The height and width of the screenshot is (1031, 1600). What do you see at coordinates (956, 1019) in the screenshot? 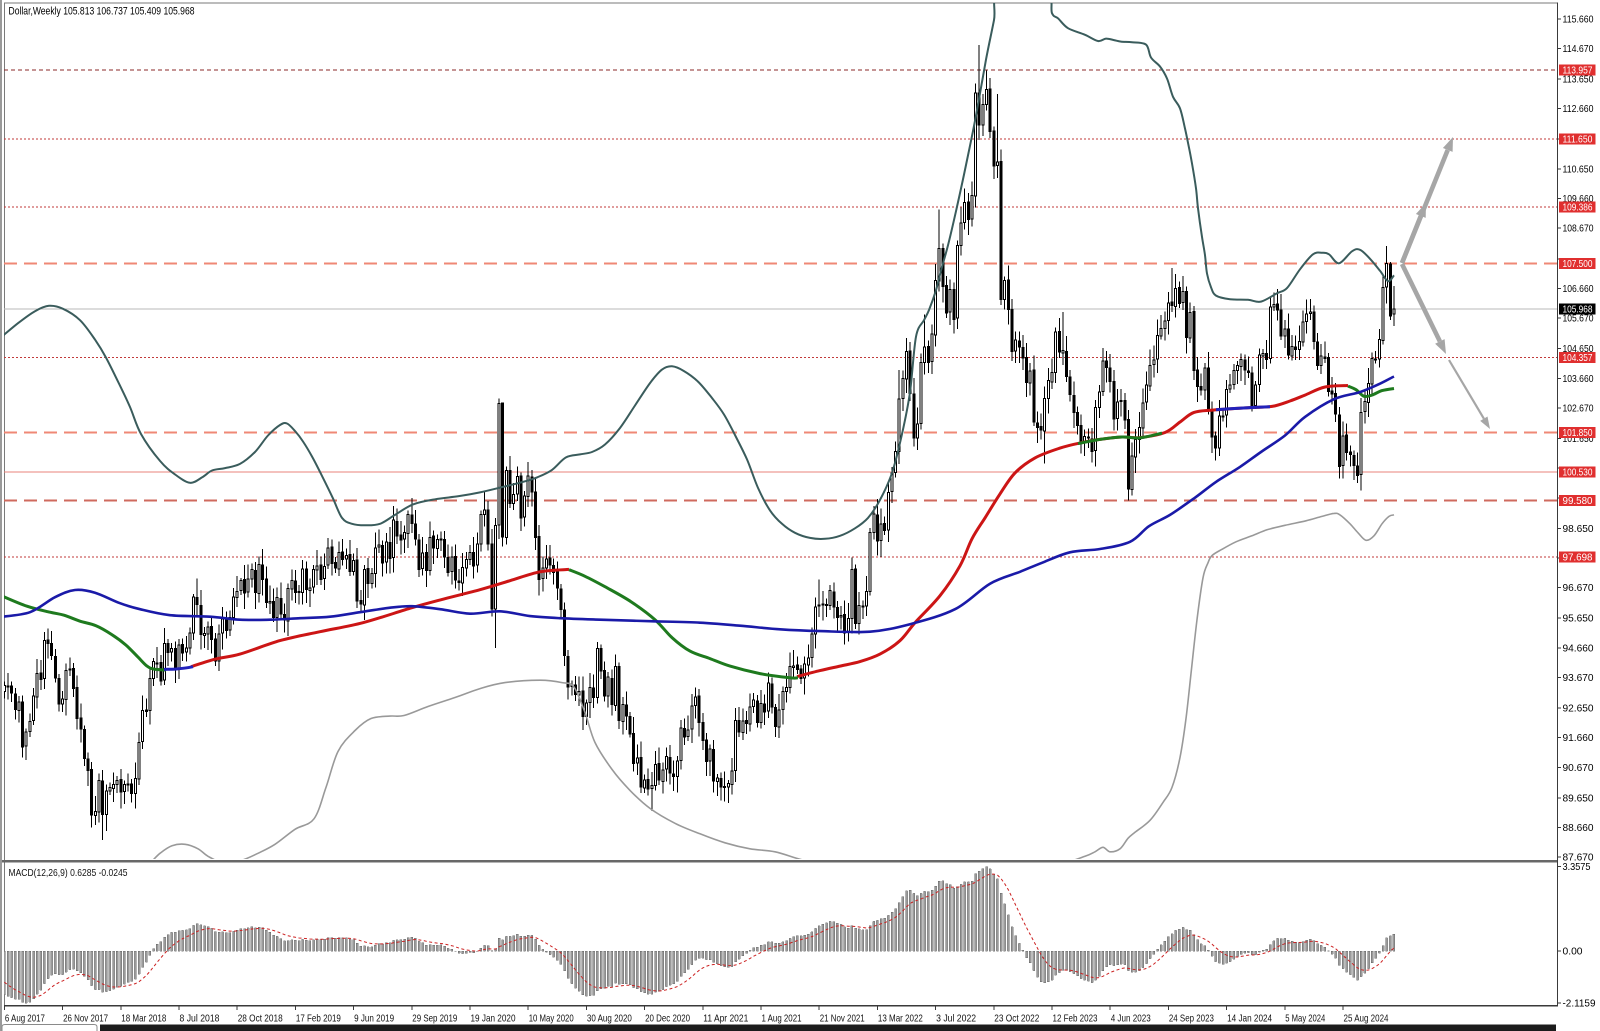
I see `svg-text: 3 Jul 2022` at bounding box center [956, 1019].